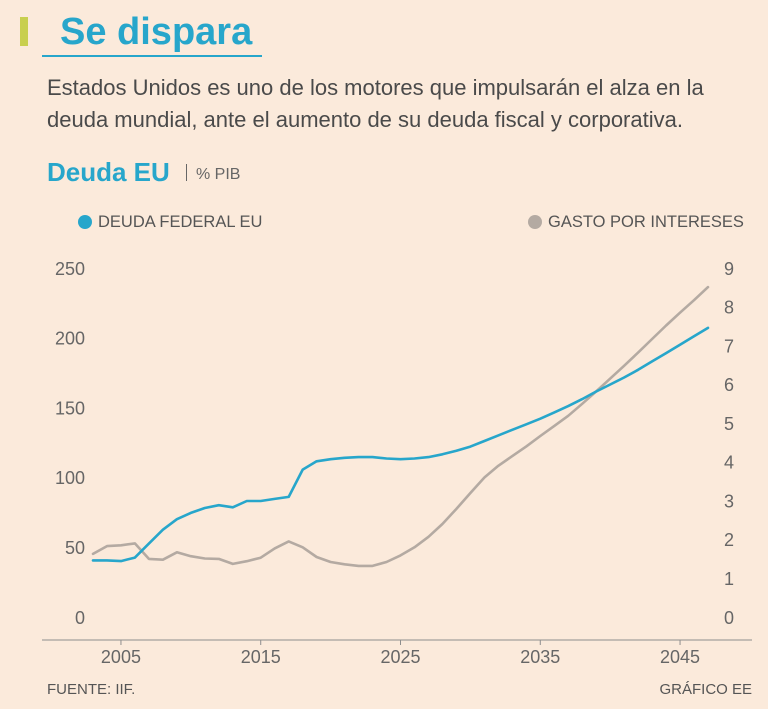 This screenshot has width=768, height=709. Describe the element at coordinates (680, 657) in the screenshot. I see `x-tick-label: 2045` at that location.